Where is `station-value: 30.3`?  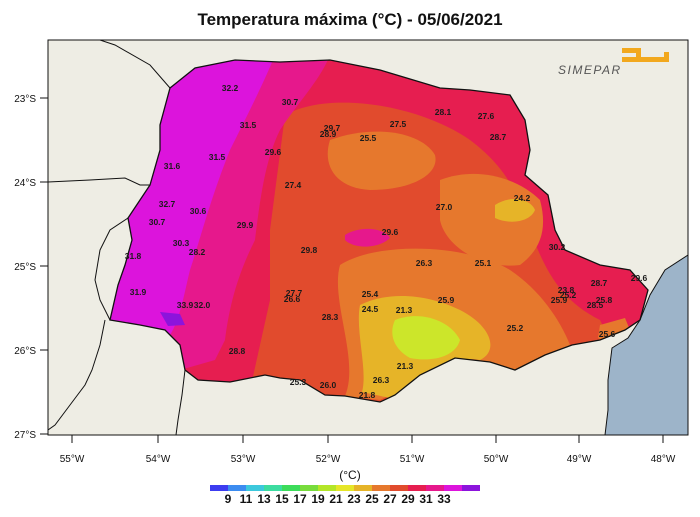 station-value: 30.3 is located at coordinates (181, 243).